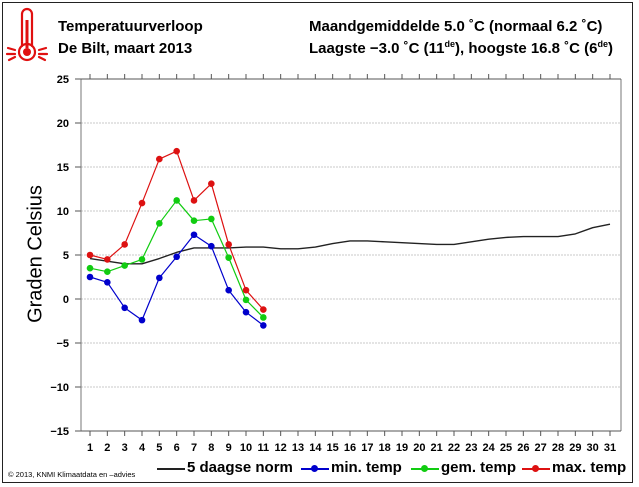 The image size is (639, 487). What do you see at coordinates (159, 448) in the screenshot?
I see `x-tick-label: 5` at bounding box center [159, 448].